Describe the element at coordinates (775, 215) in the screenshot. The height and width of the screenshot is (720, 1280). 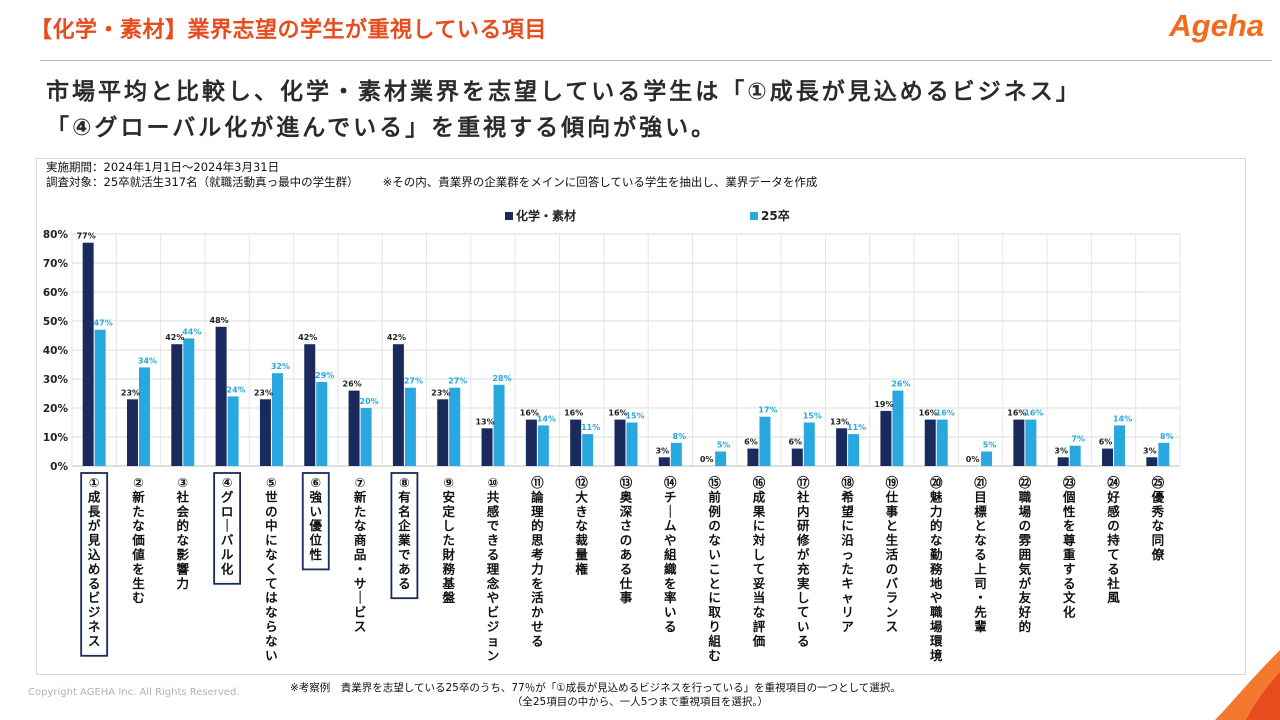
I see `legend-label-25sotsu: 25卒` at that location.